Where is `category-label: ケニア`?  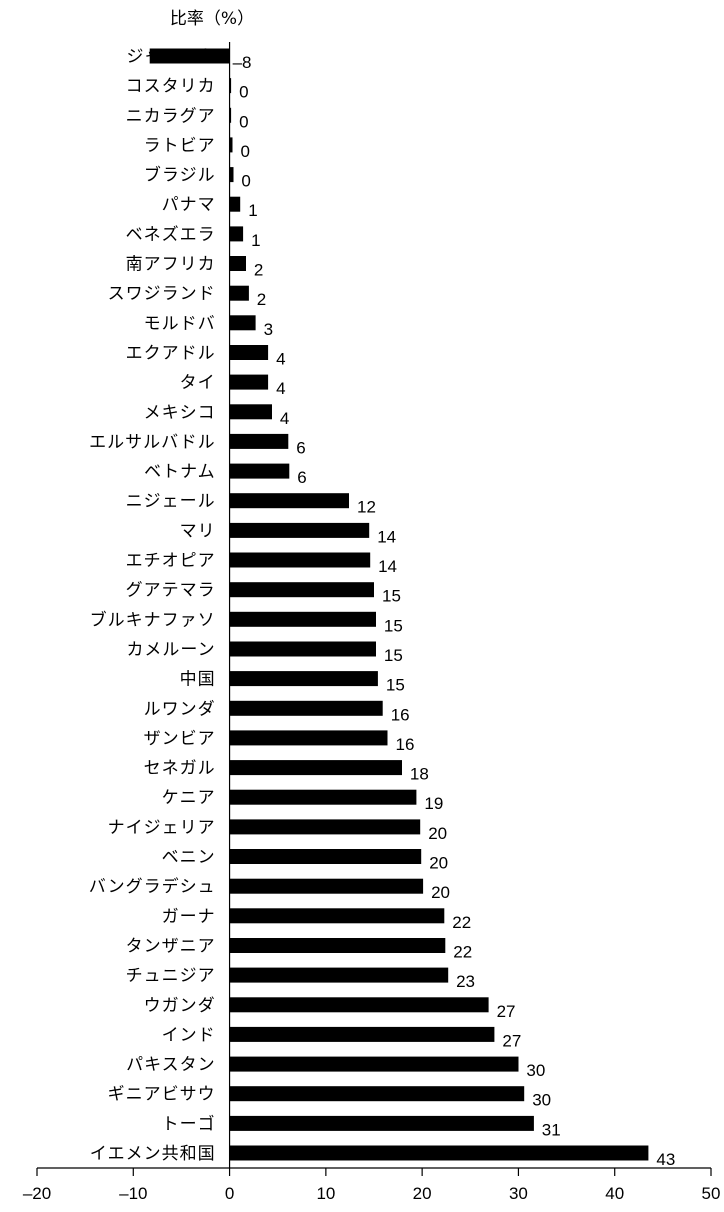
category-label: ケニア is located at coordinates (189, 798).